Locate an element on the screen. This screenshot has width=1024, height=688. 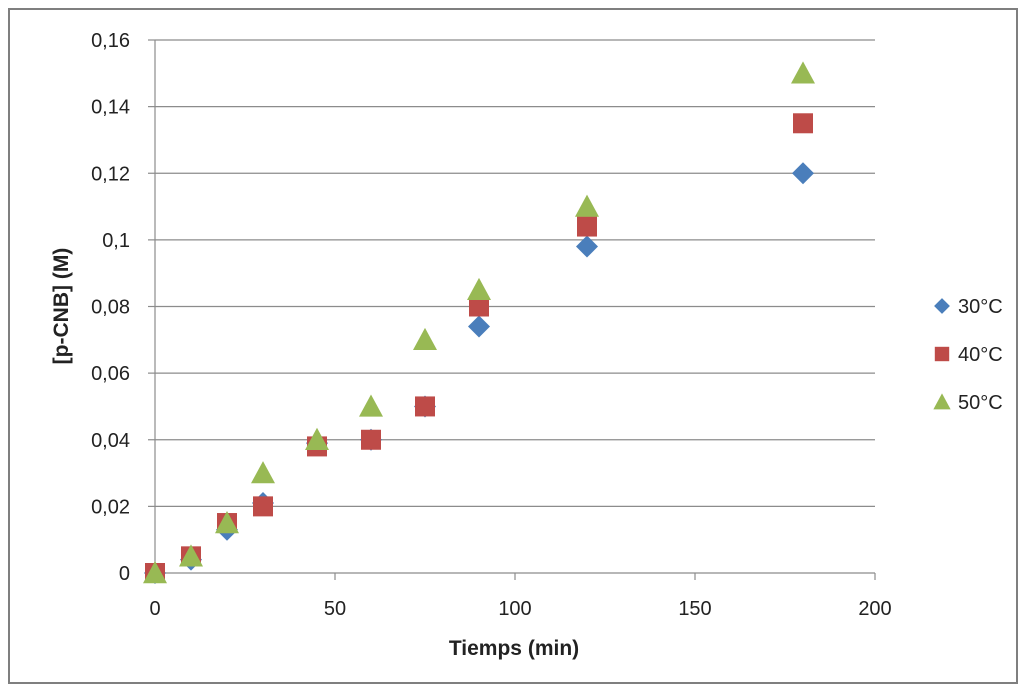
x-tick-label: 100 is located at coordinates (514, 609).